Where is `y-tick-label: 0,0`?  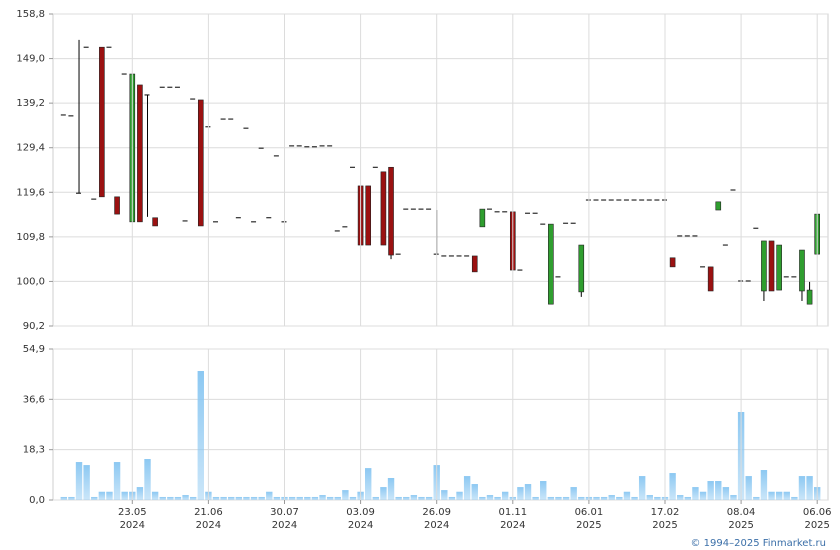 y-tick-label: 0,0 is located at coordinates (37, 500).